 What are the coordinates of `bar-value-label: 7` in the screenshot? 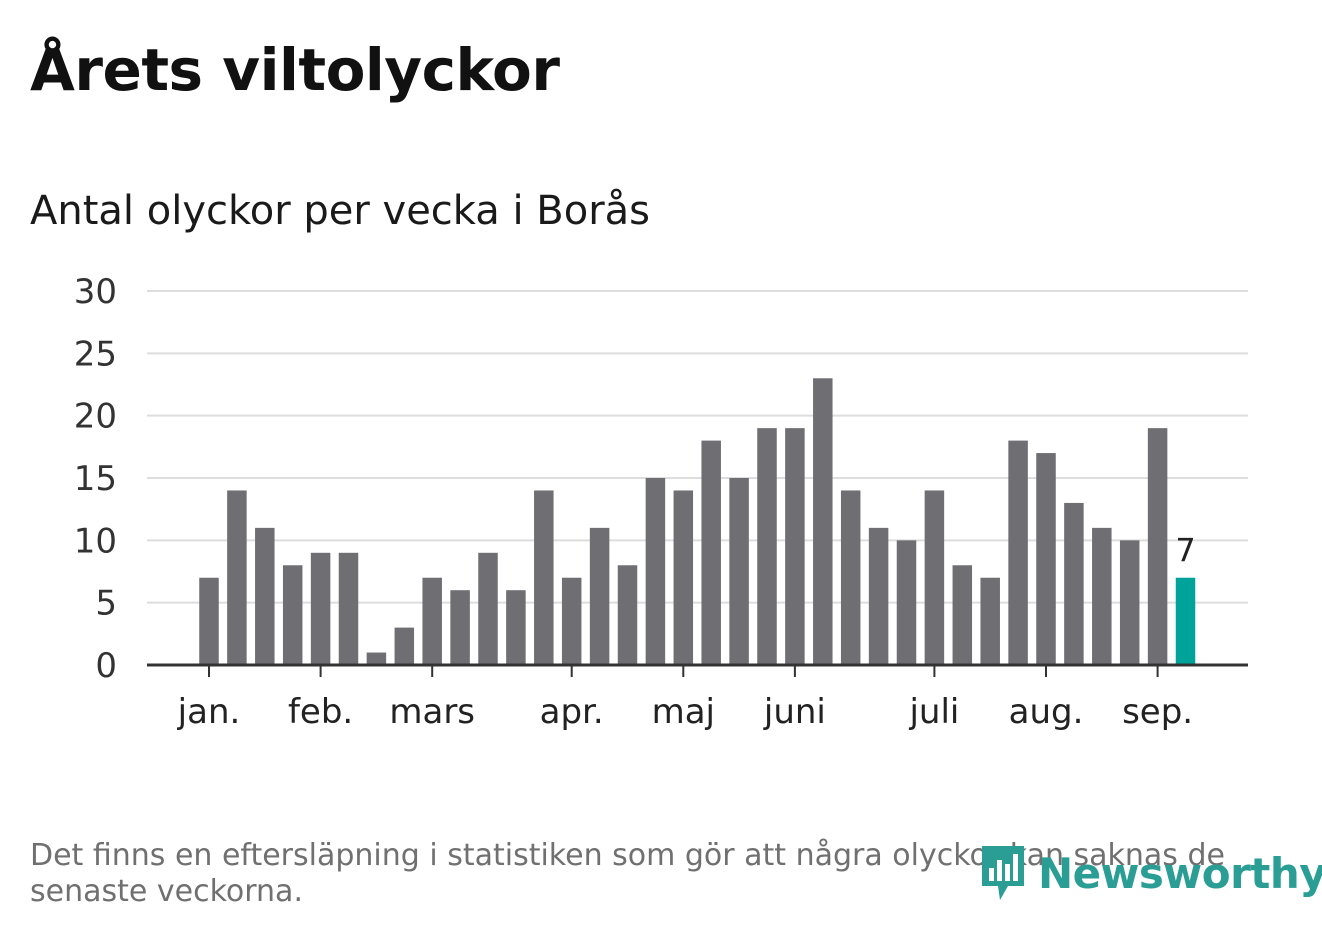 It's located at (1185, 551).